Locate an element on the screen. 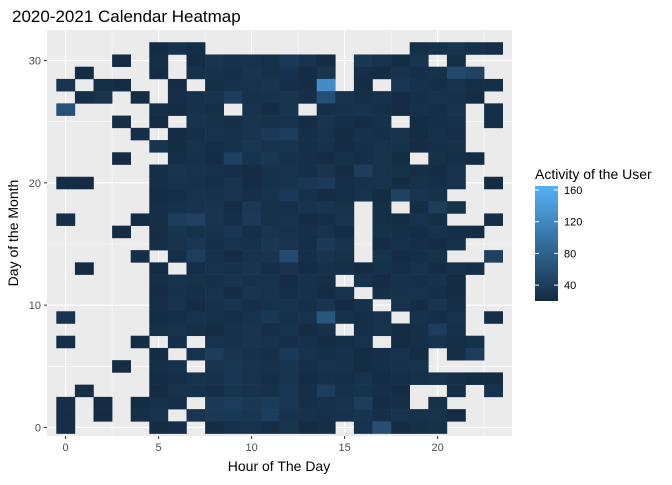  x-tick-label: 5 is located at coordinates (159, 448).